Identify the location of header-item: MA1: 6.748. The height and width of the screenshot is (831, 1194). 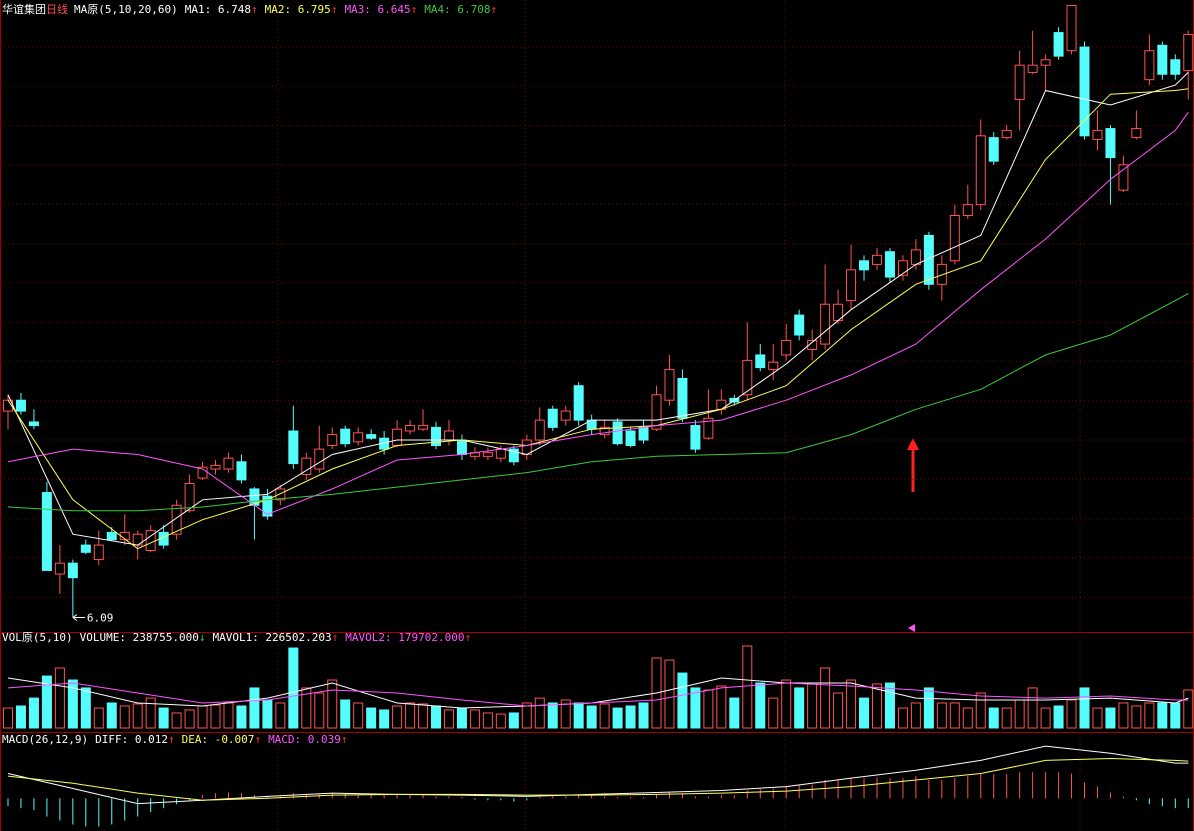
(218, 9).